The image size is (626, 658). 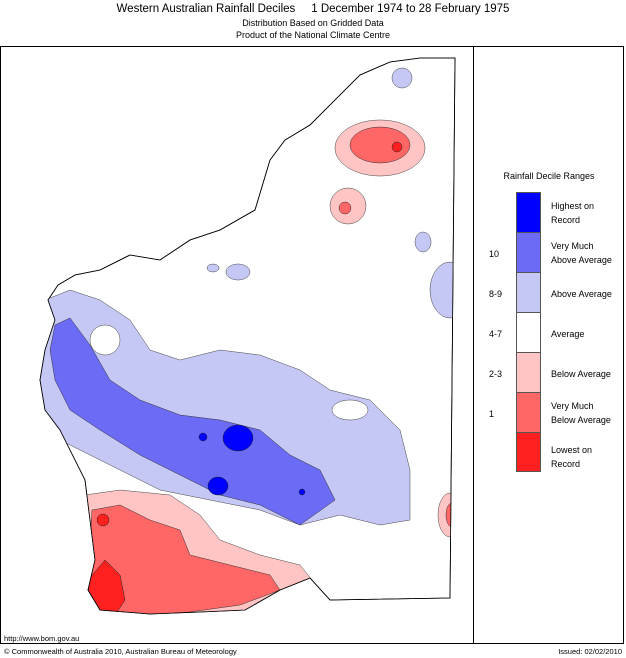 What do you see at coordinates (581, 374) in the screenshot?
I see `legend-label-below-average: Below Average` at bounding box center [581, 374].